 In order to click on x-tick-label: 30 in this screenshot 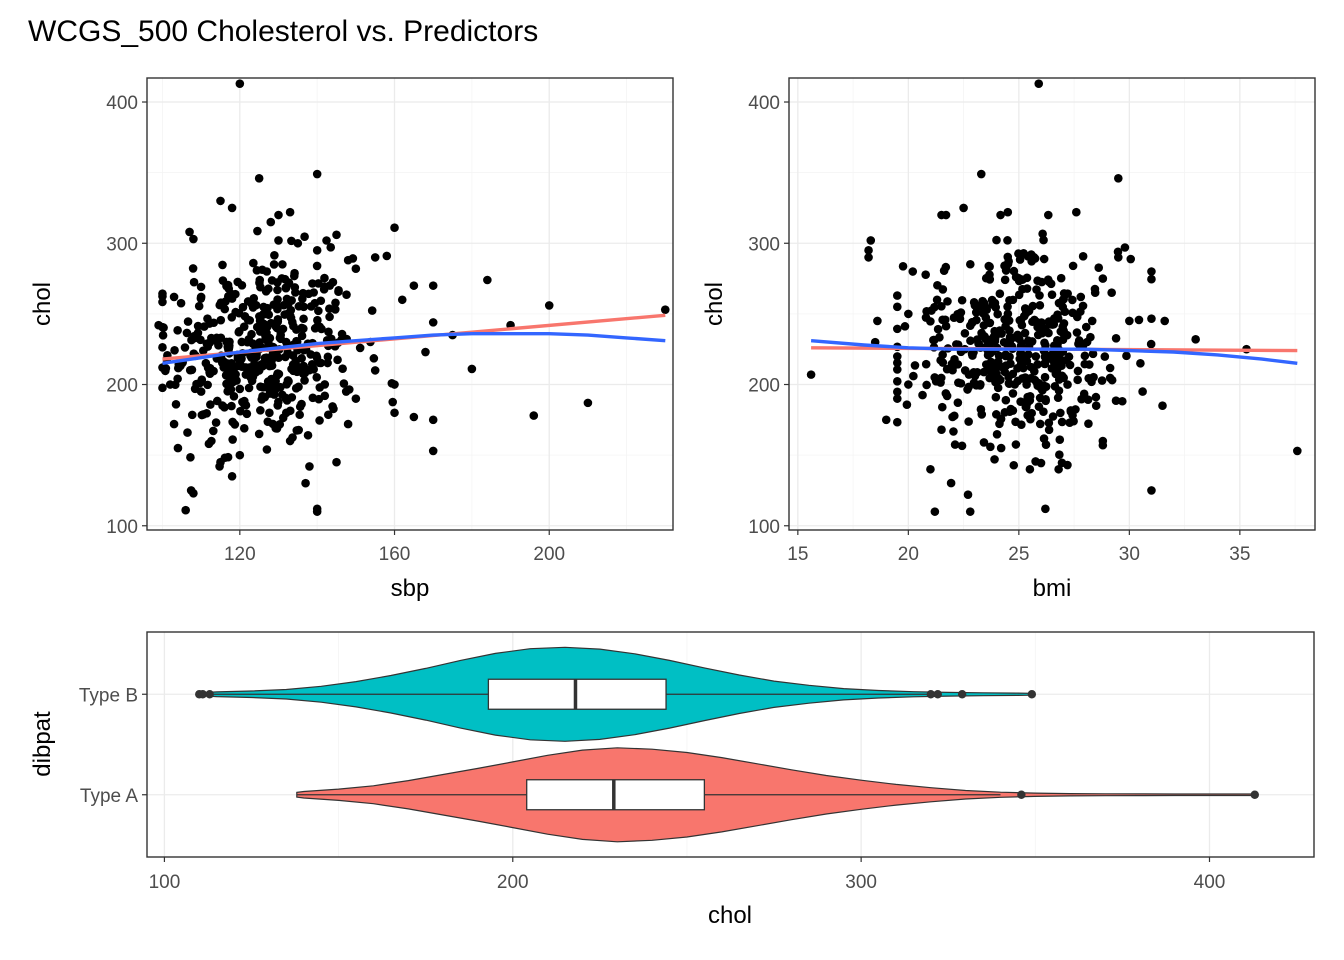, I will do `click(1129, 554)`.